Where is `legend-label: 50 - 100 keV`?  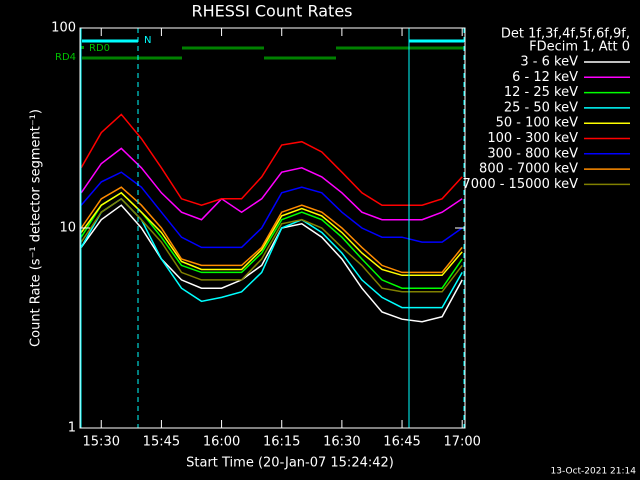 legend-label: 50 - 100 keV is located at coordinates (537, 123).